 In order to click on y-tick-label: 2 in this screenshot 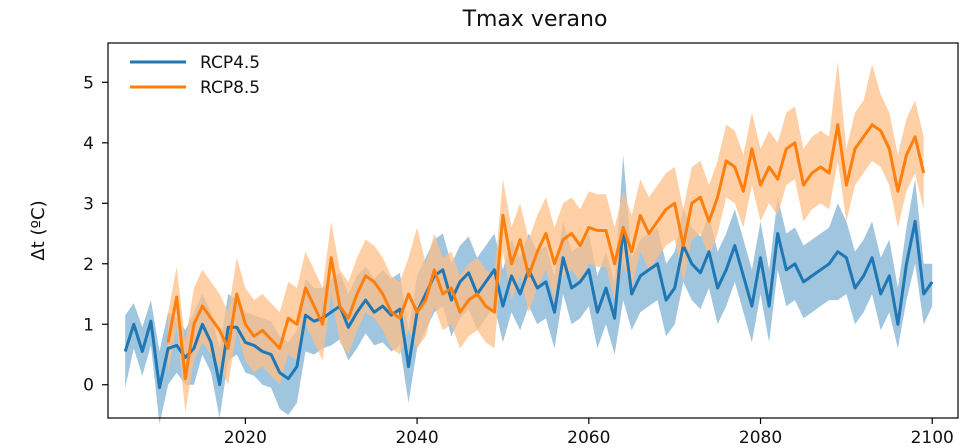, I will do `click(88, 265)`.